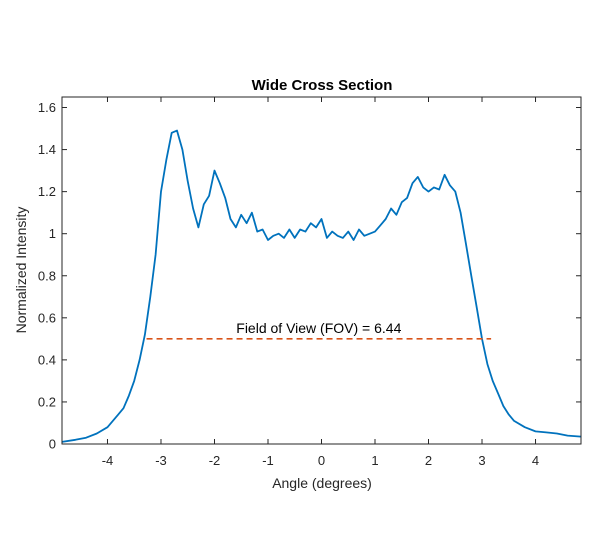  Describe the element at coordinates (52, 444) in the screenshot. I see `y-tick-label: 0` at that location.